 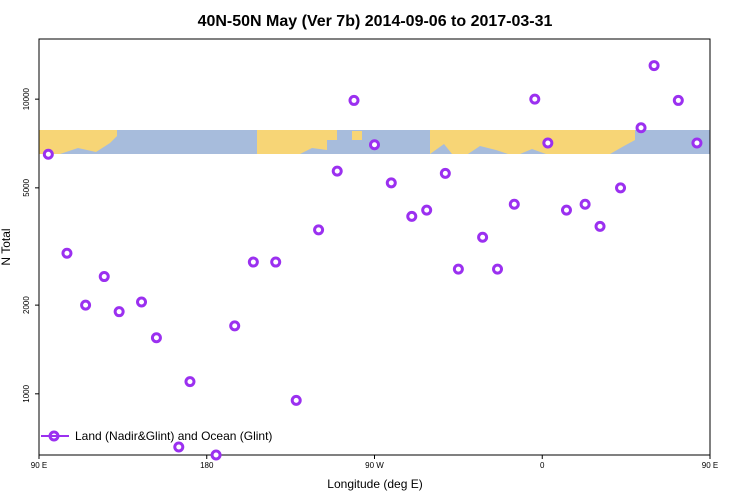 I want to click on world-map-strip, so click(x=374, y=142).